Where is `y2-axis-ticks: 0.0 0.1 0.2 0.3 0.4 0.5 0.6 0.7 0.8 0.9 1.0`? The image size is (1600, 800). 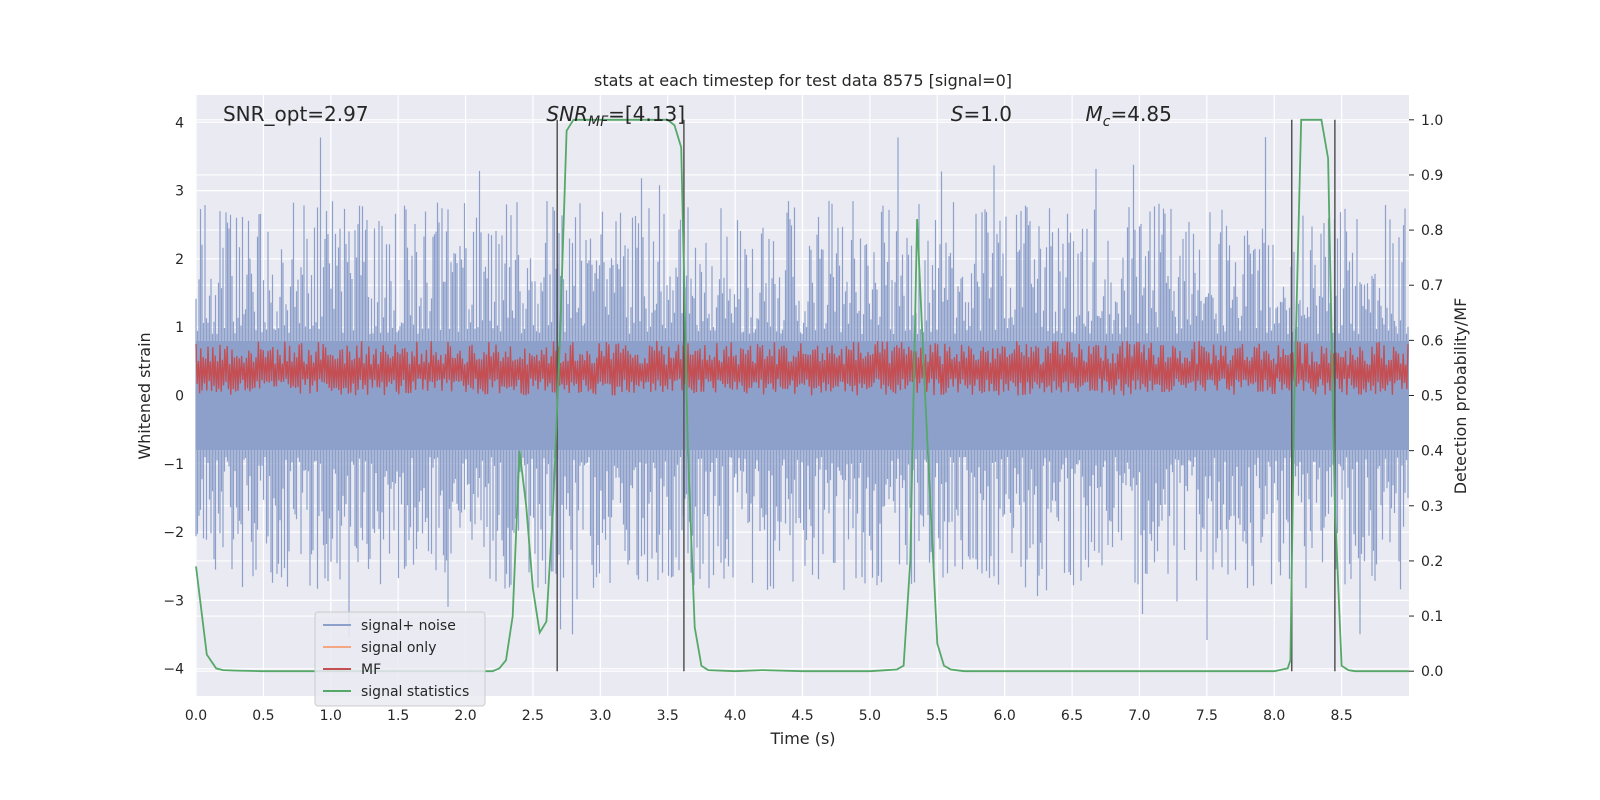 y2-axis-ticks: 0.0 0.1 0.2 0.3 0.4 0.5 0.6 0.7 0.8 0.9 1.0 is located at coordinates (1426, 396).